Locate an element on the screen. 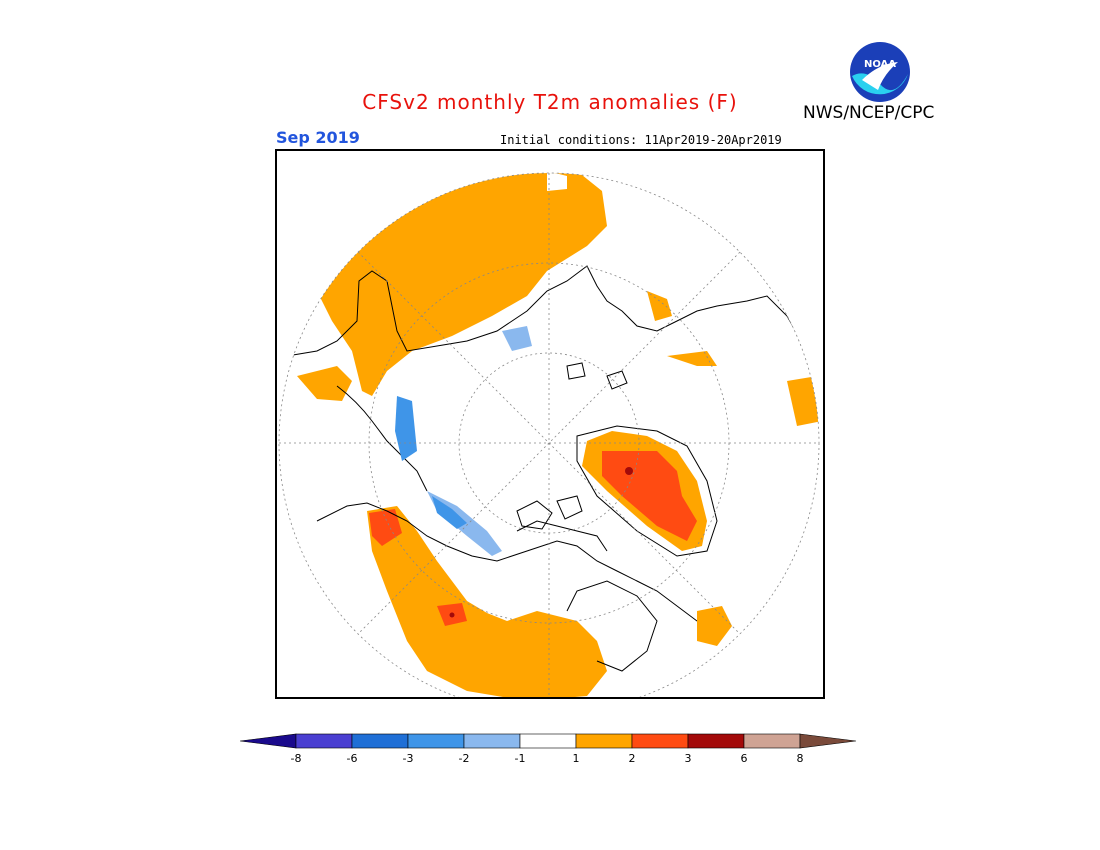 The height and width of the screenshot is (850, 1100). agency-label: NWS/NCEP/CPC is located at coordinates (869, 113).